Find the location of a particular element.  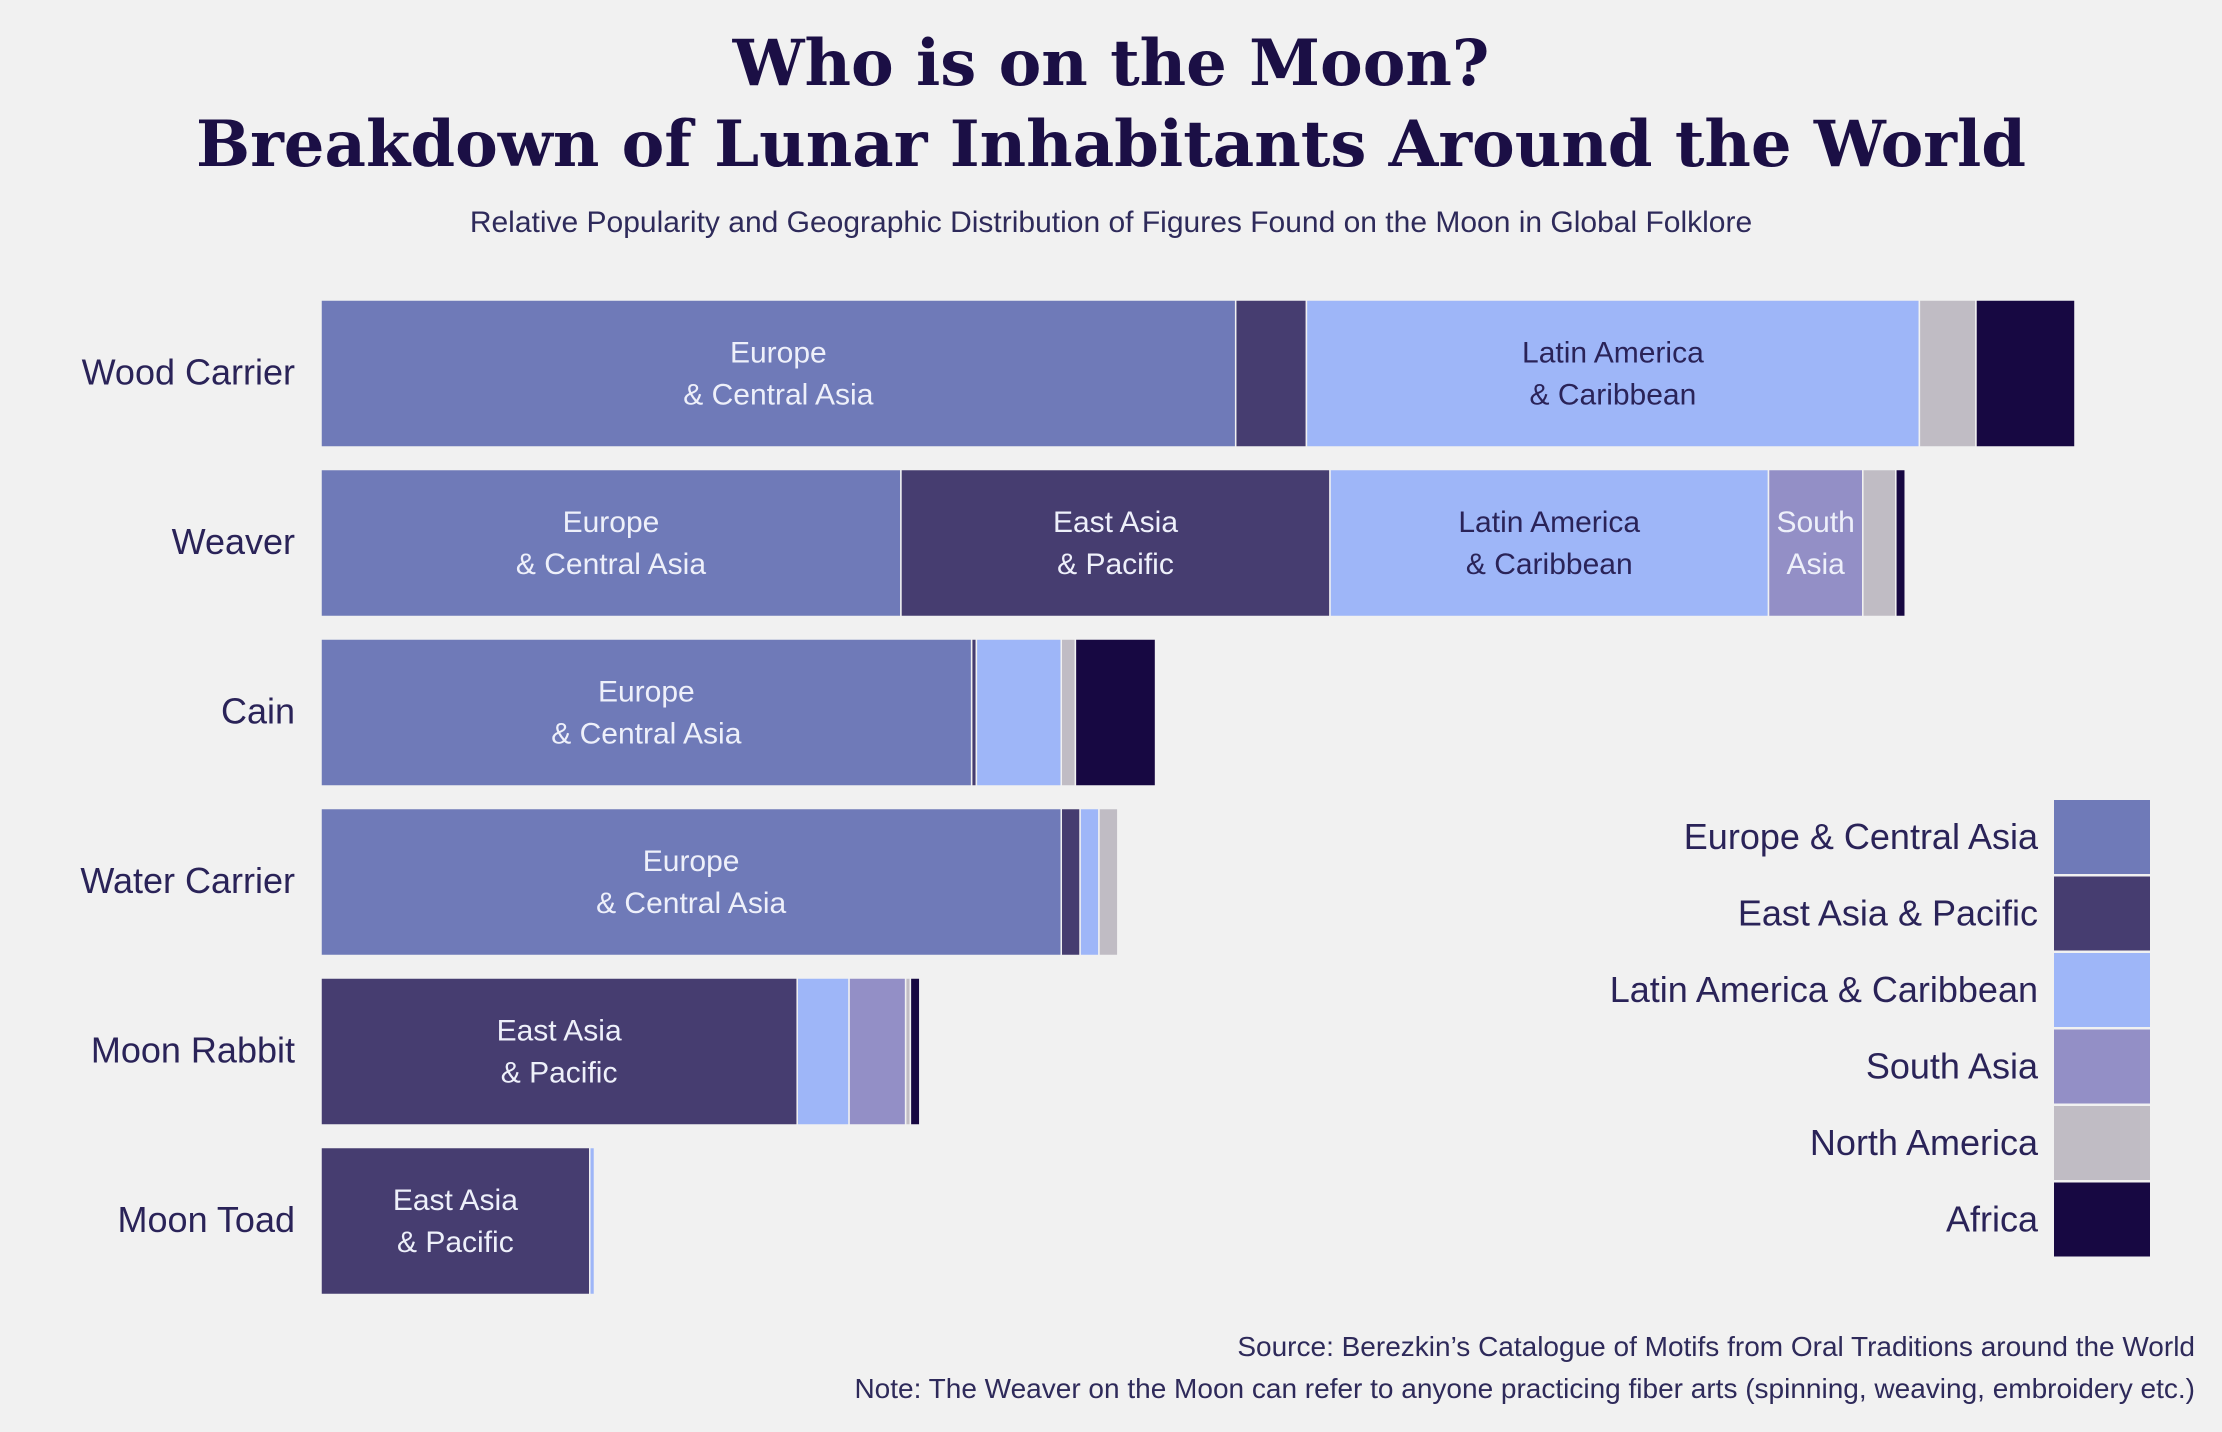

bar-weaver-europe-central-asia is located at coordinates (611, 543).